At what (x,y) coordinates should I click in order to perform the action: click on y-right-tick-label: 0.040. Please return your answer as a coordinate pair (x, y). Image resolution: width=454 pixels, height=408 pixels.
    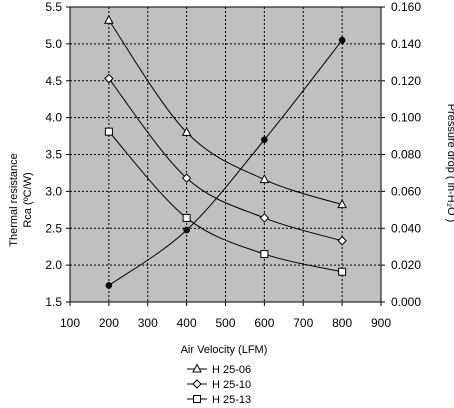
    Looking at the image, I should click on (406, 228).